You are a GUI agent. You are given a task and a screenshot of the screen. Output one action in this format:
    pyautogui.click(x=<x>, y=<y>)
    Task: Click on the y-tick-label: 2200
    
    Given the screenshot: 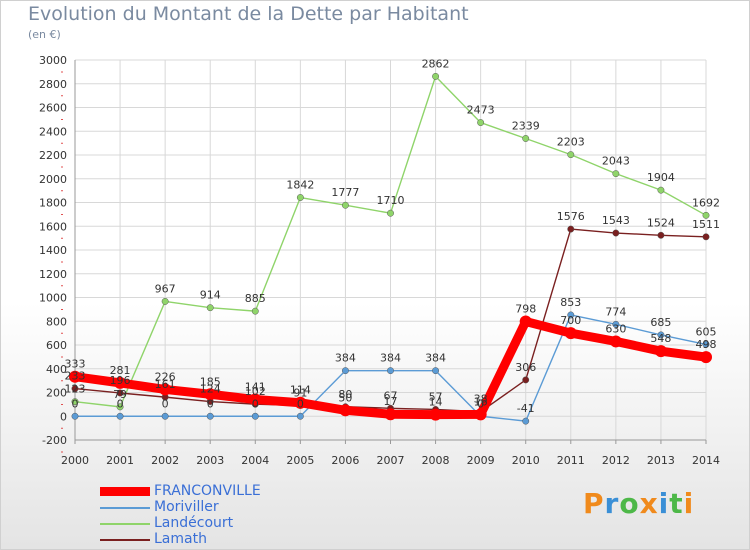 What is the action you would take?
    pyautogui.click(x=53, y=155)
    